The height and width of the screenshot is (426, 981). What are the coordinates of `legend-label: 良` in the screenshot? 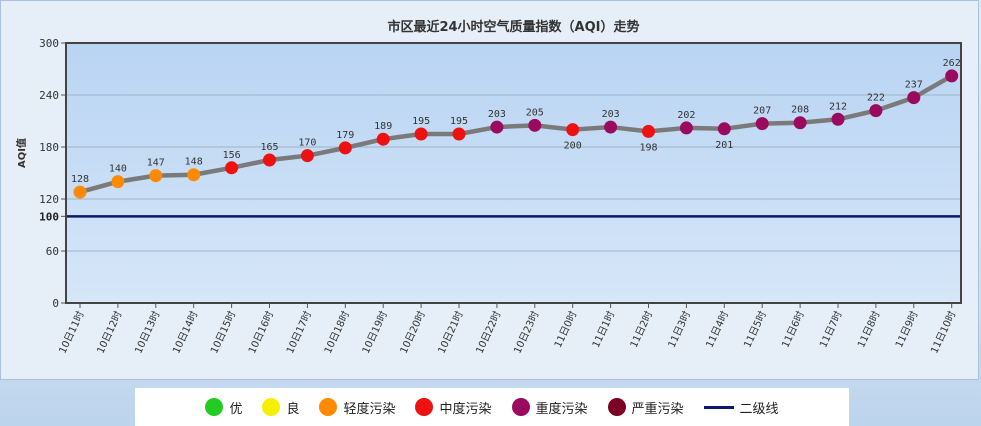 It's located at (293, 409).